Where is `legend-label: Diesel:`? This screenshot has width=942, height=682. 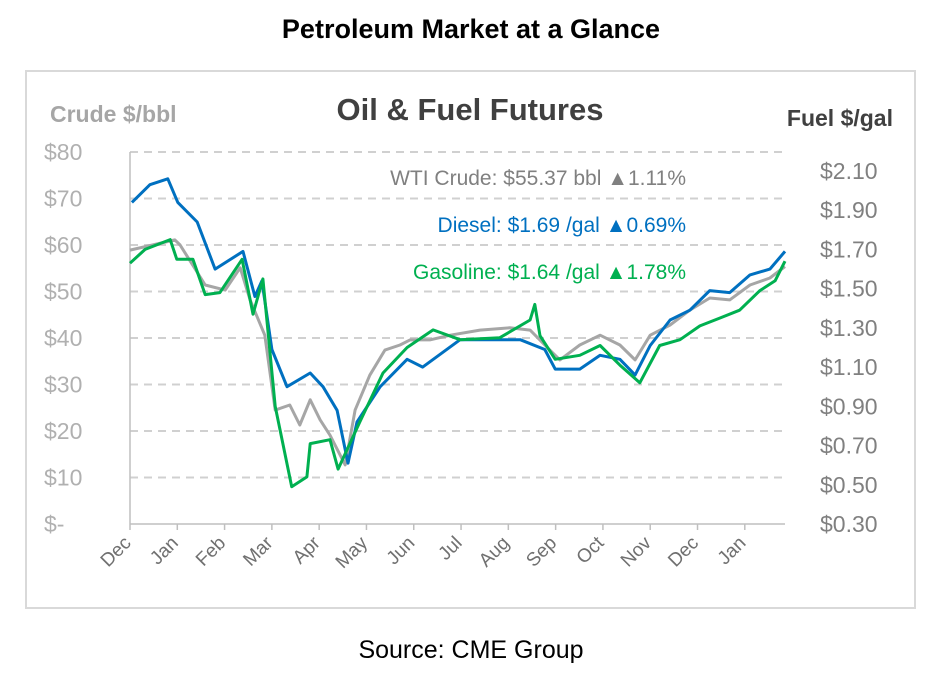
legend-label: Diesel: is located at coordinates (473, 225).